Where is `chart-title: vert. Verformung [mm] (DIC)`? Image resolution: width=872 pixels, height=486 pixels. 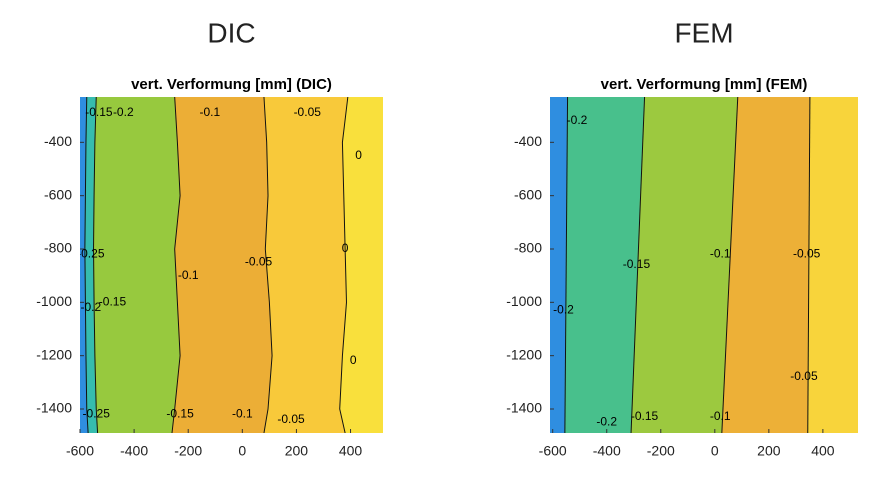 chart-title: vert. Verformung [mm] (DIC) is located at coordinates (231, 84).